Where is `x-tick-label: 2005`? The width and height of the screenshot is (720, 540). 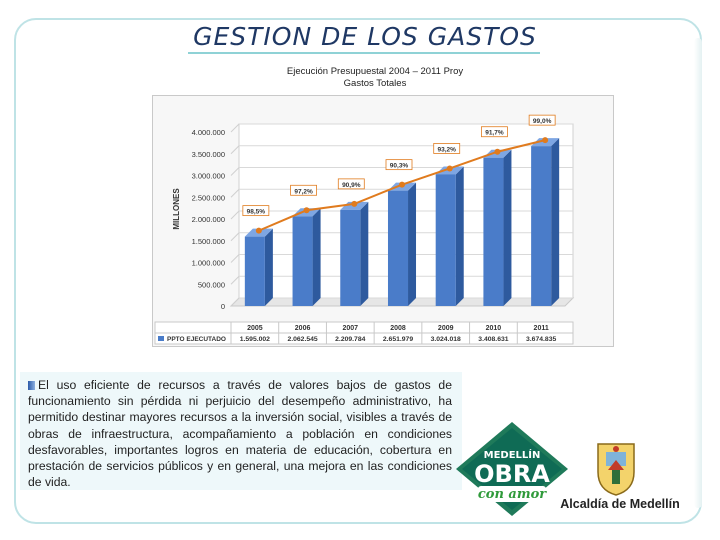 x-tick-label: 2005 is located at coordinates (255, 328).